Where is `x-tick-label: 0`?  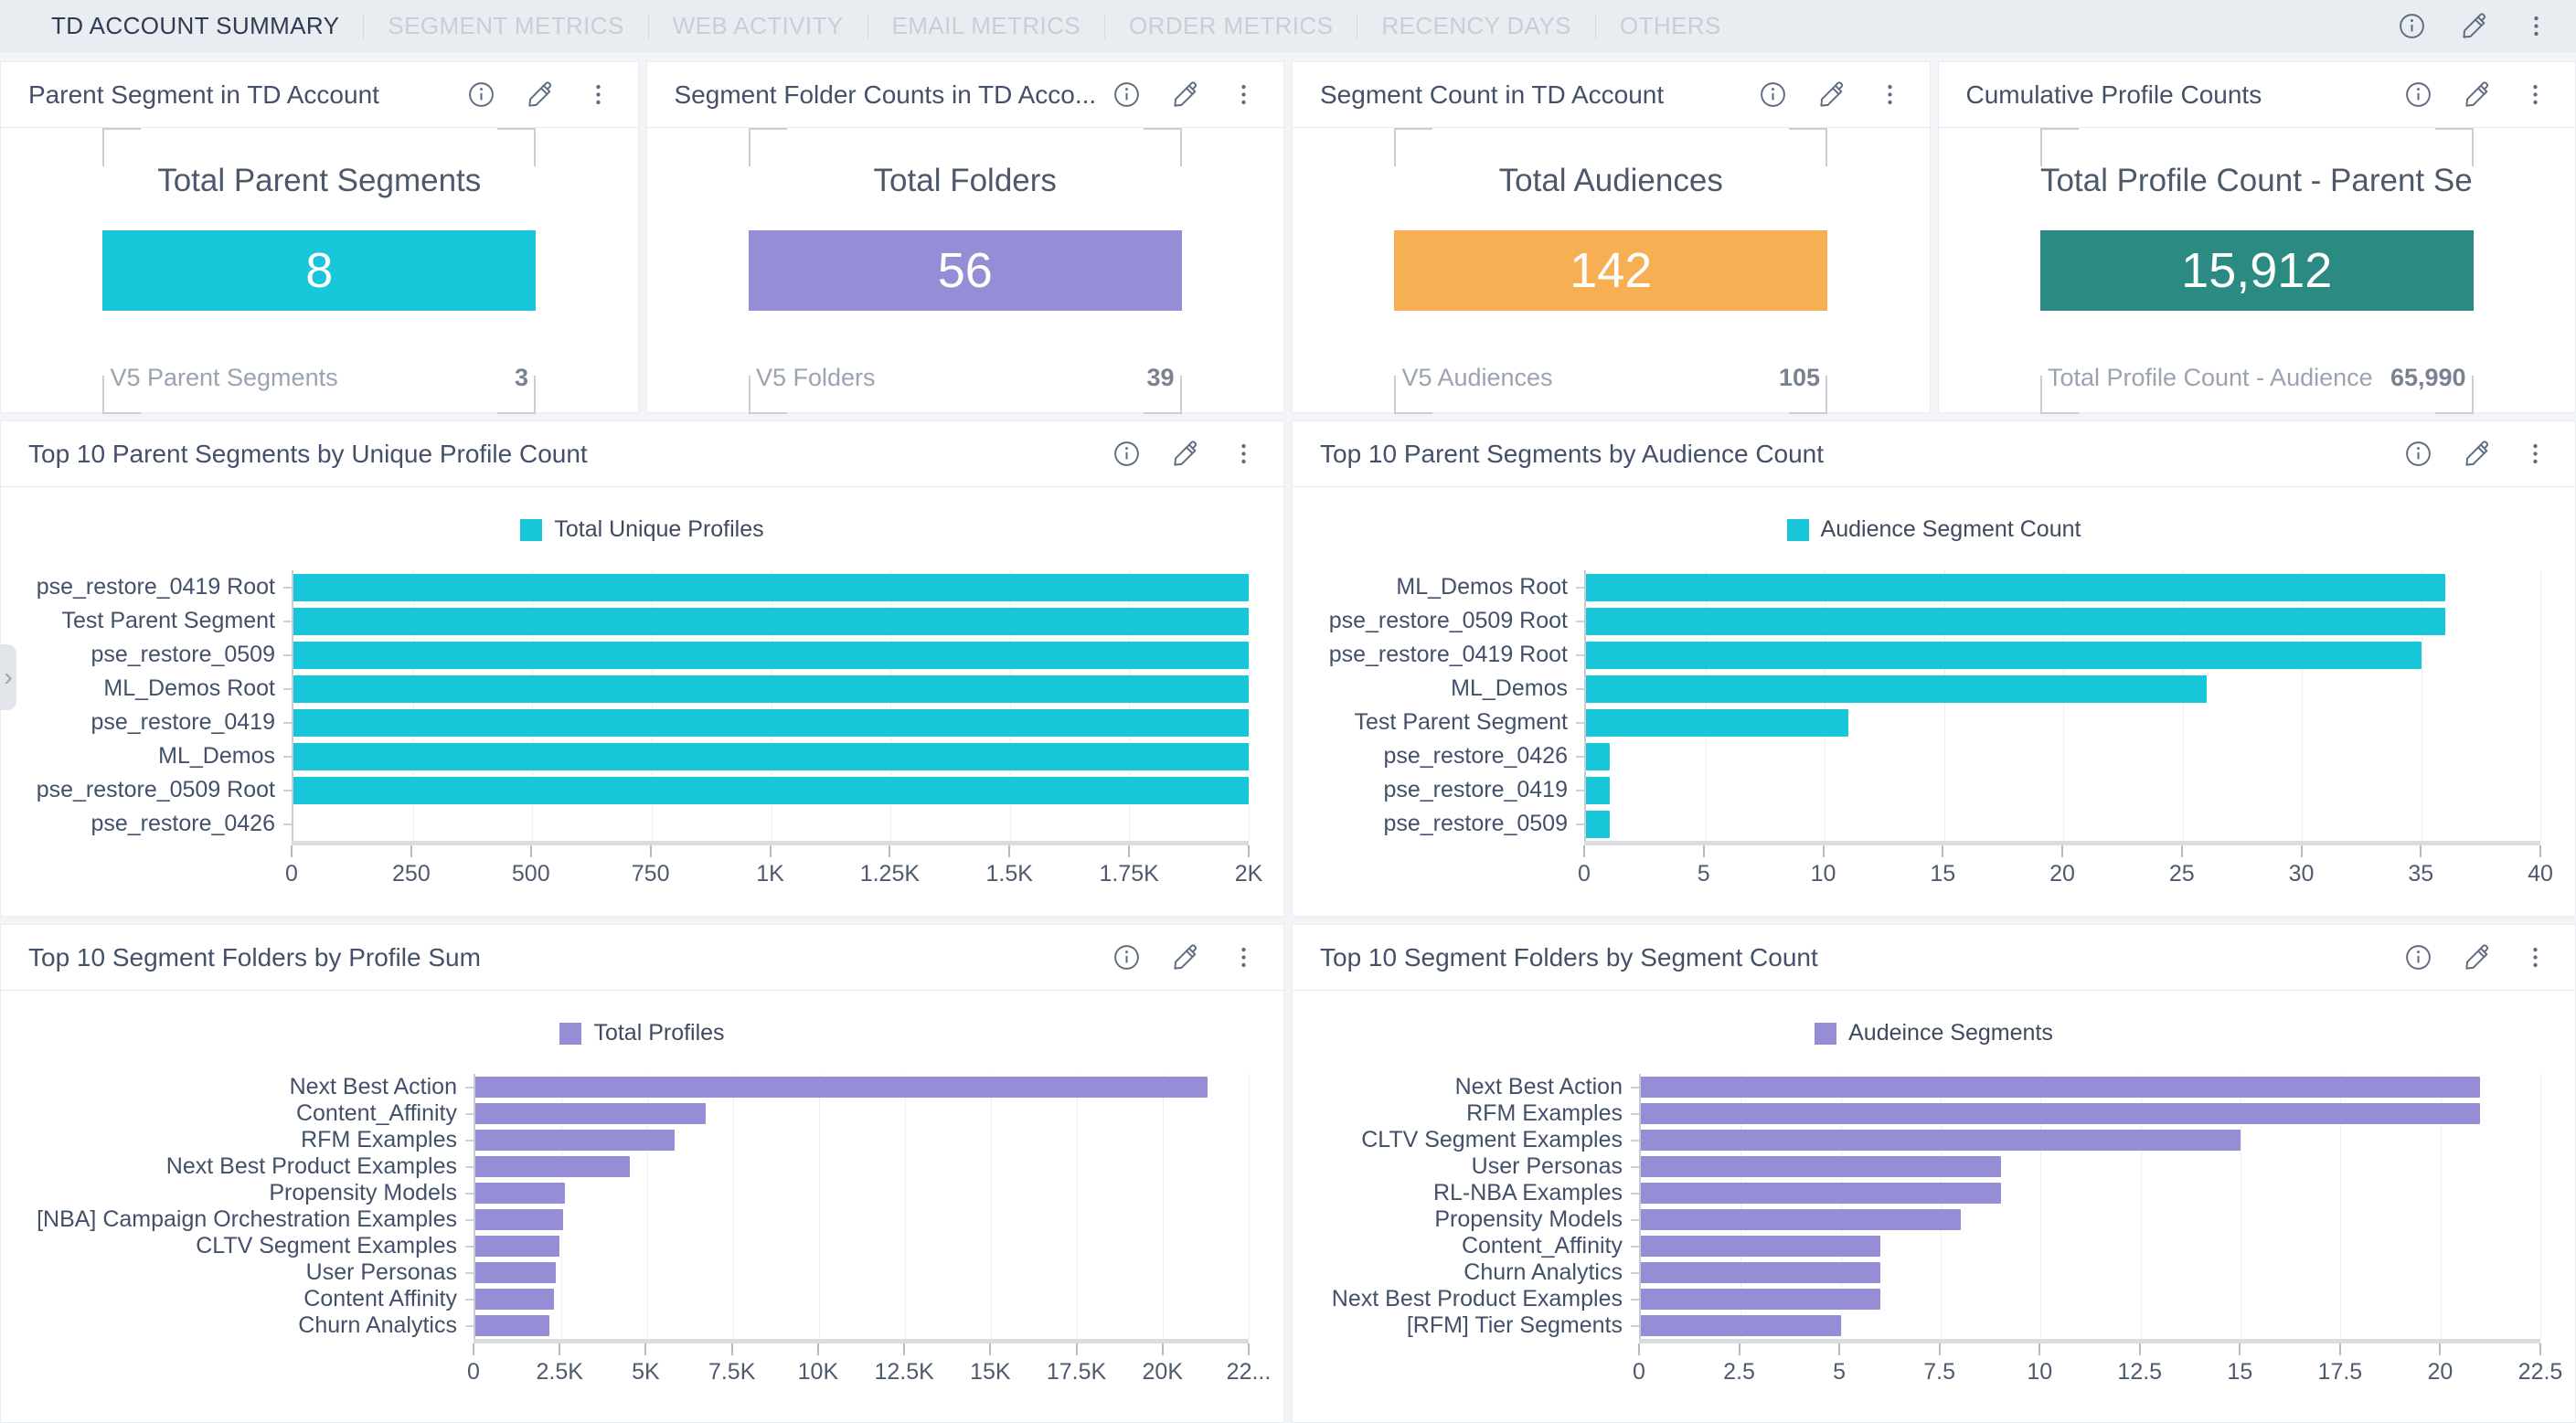
x-tick-label: 0 is located at coordinates (1584, 874).